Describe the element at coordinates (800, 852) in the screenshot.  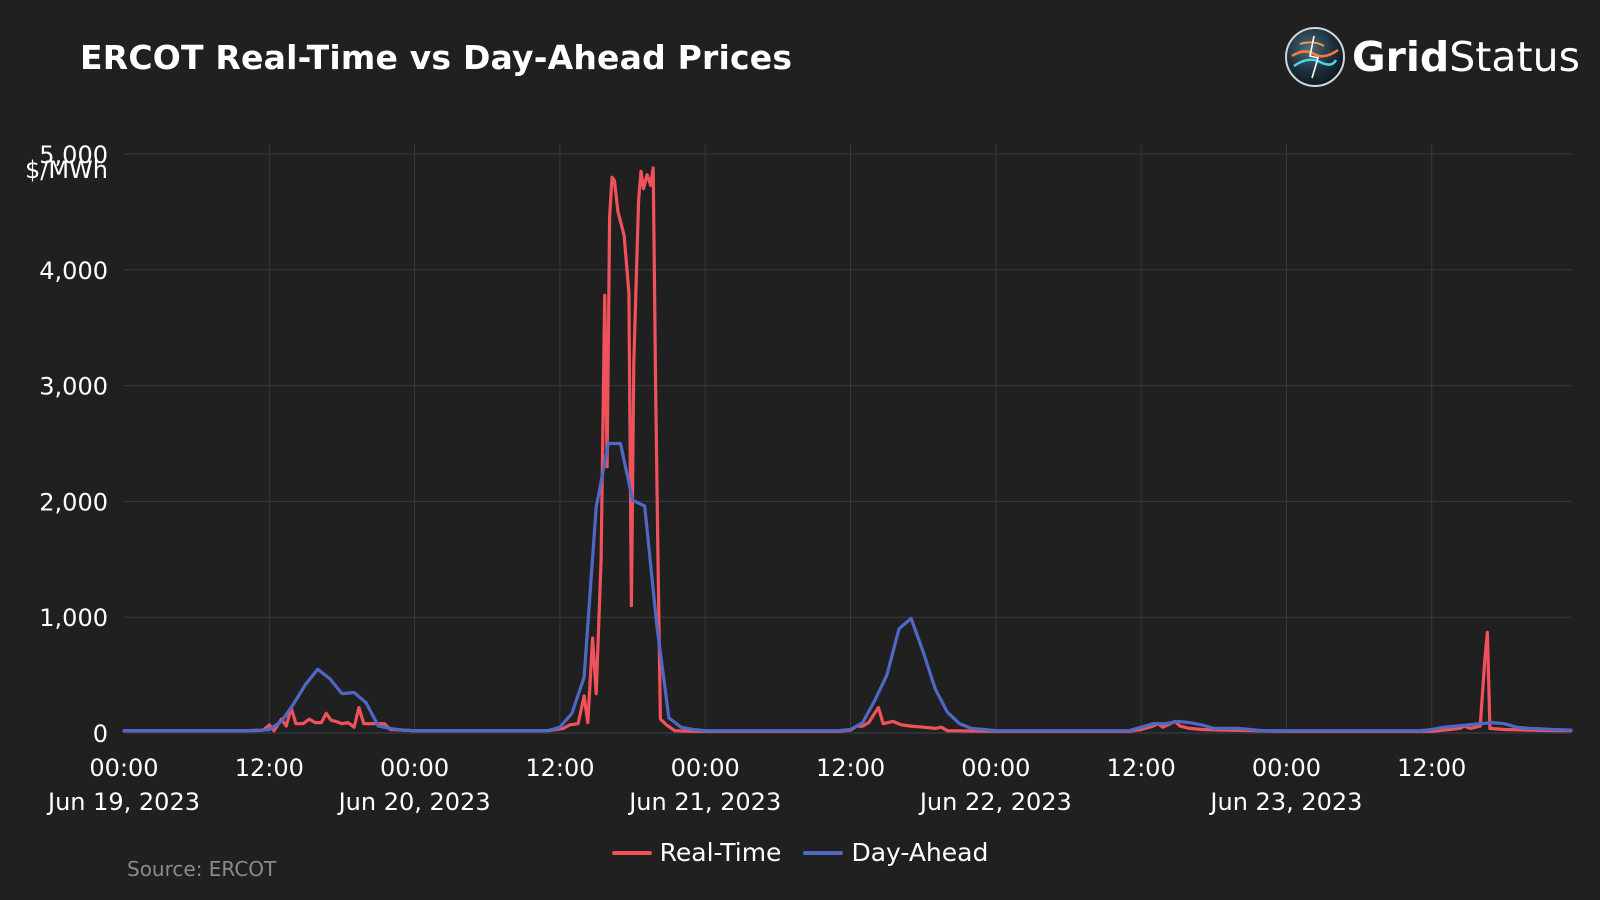
I see `chart-legend: Real-Time Day-Ahead` at that location.